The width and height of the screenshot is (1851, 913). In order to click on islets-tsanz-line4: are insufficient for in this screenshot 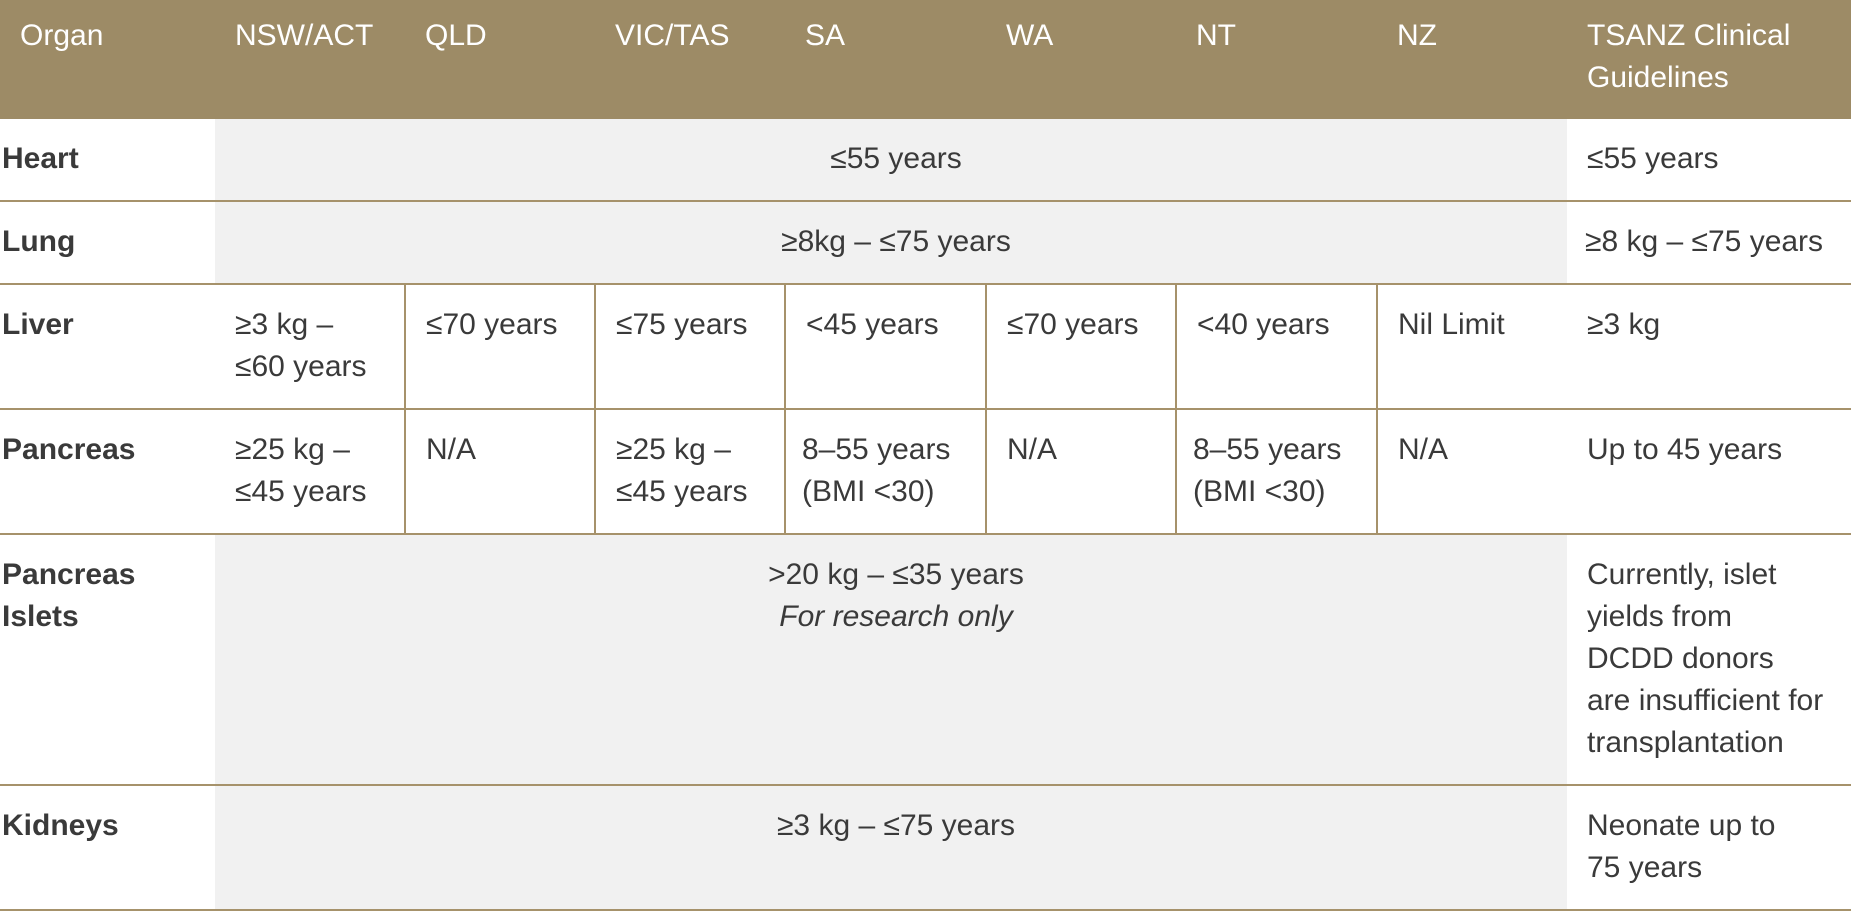, I will do `click(1705, 700)`.